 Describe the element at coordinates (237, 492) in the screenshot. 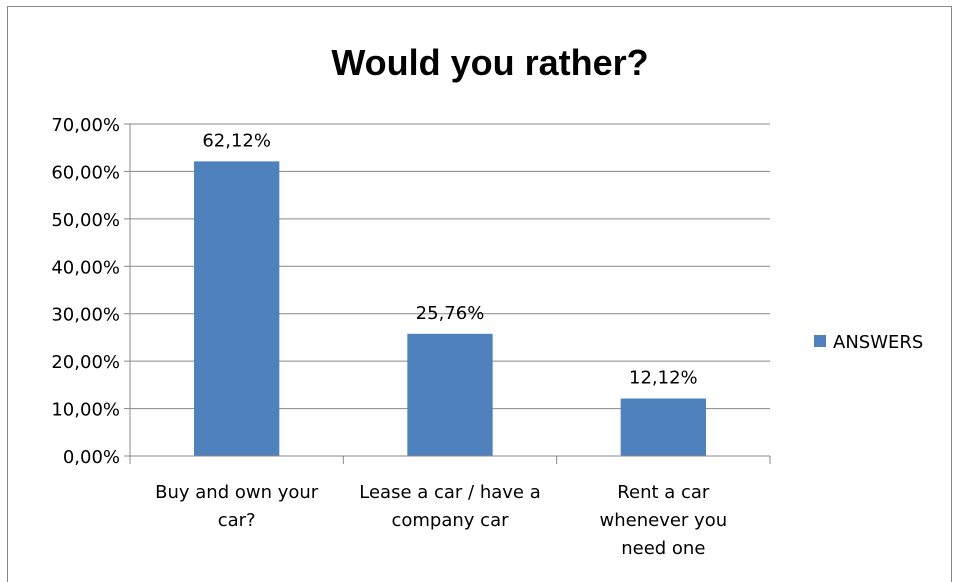

I see `category-label: Buy and own your` at that location.